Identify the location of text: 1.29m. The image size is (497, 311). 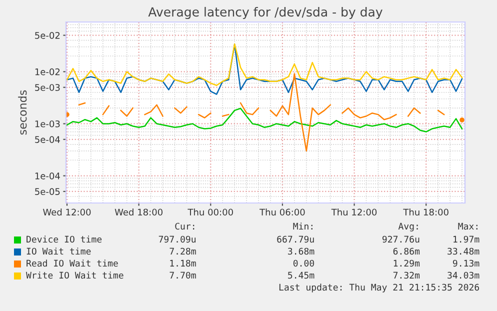
(407, 263).